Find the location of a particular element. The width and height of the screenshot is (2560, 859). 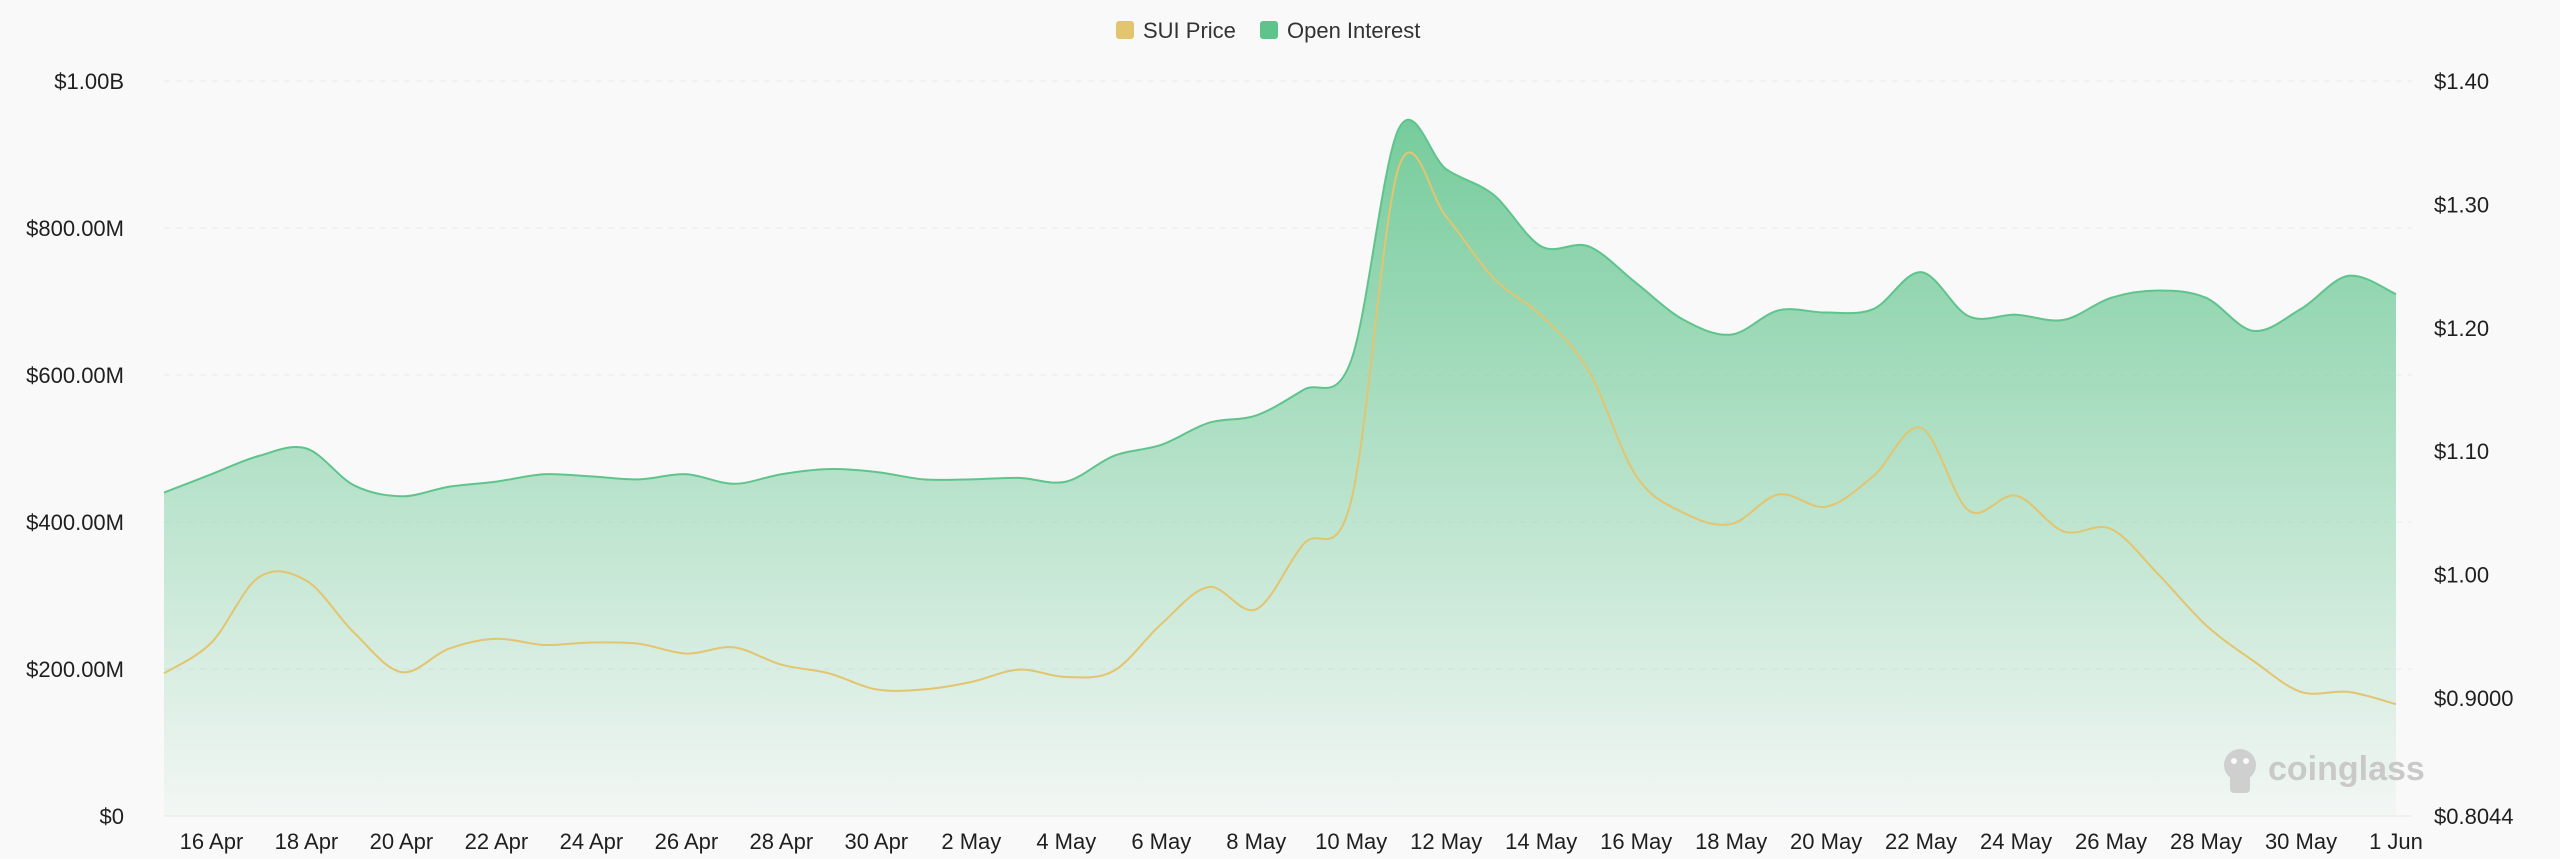

x-tick-label: 12 May is located at coordinates (1446, 841).